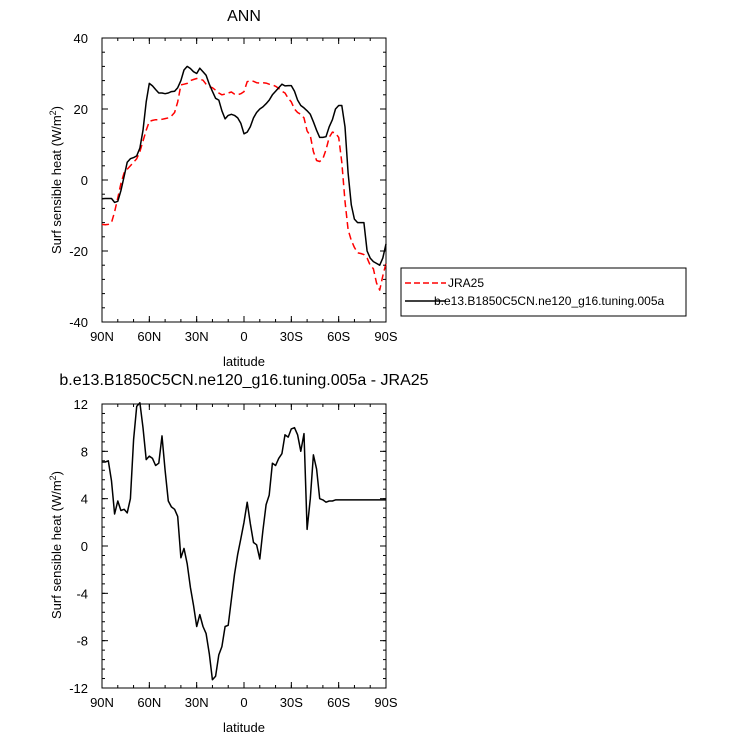  I want to click on top-x-axis-label: latitude, so click(244, 361).